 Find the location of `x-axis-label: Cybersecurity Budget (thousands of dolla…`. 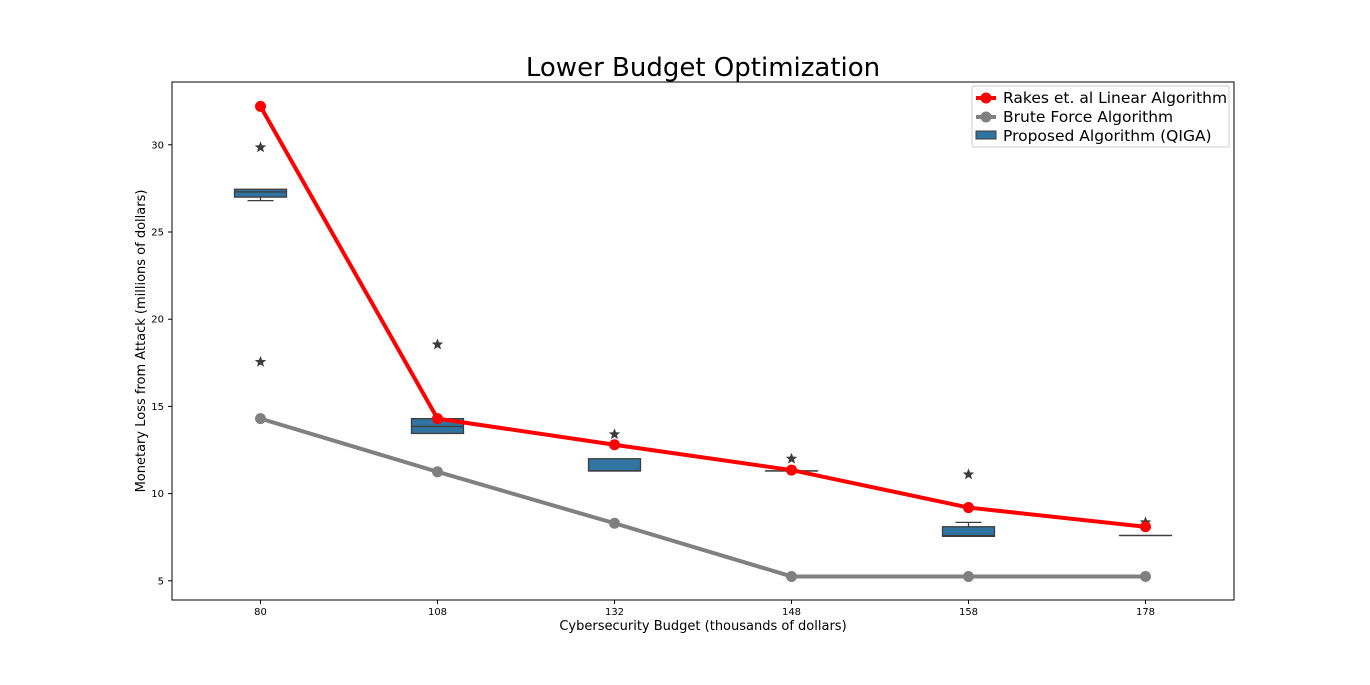

x-axis-label: Cybersecurity Budget (thousands of dolla… is located at coordinates (702, 626).